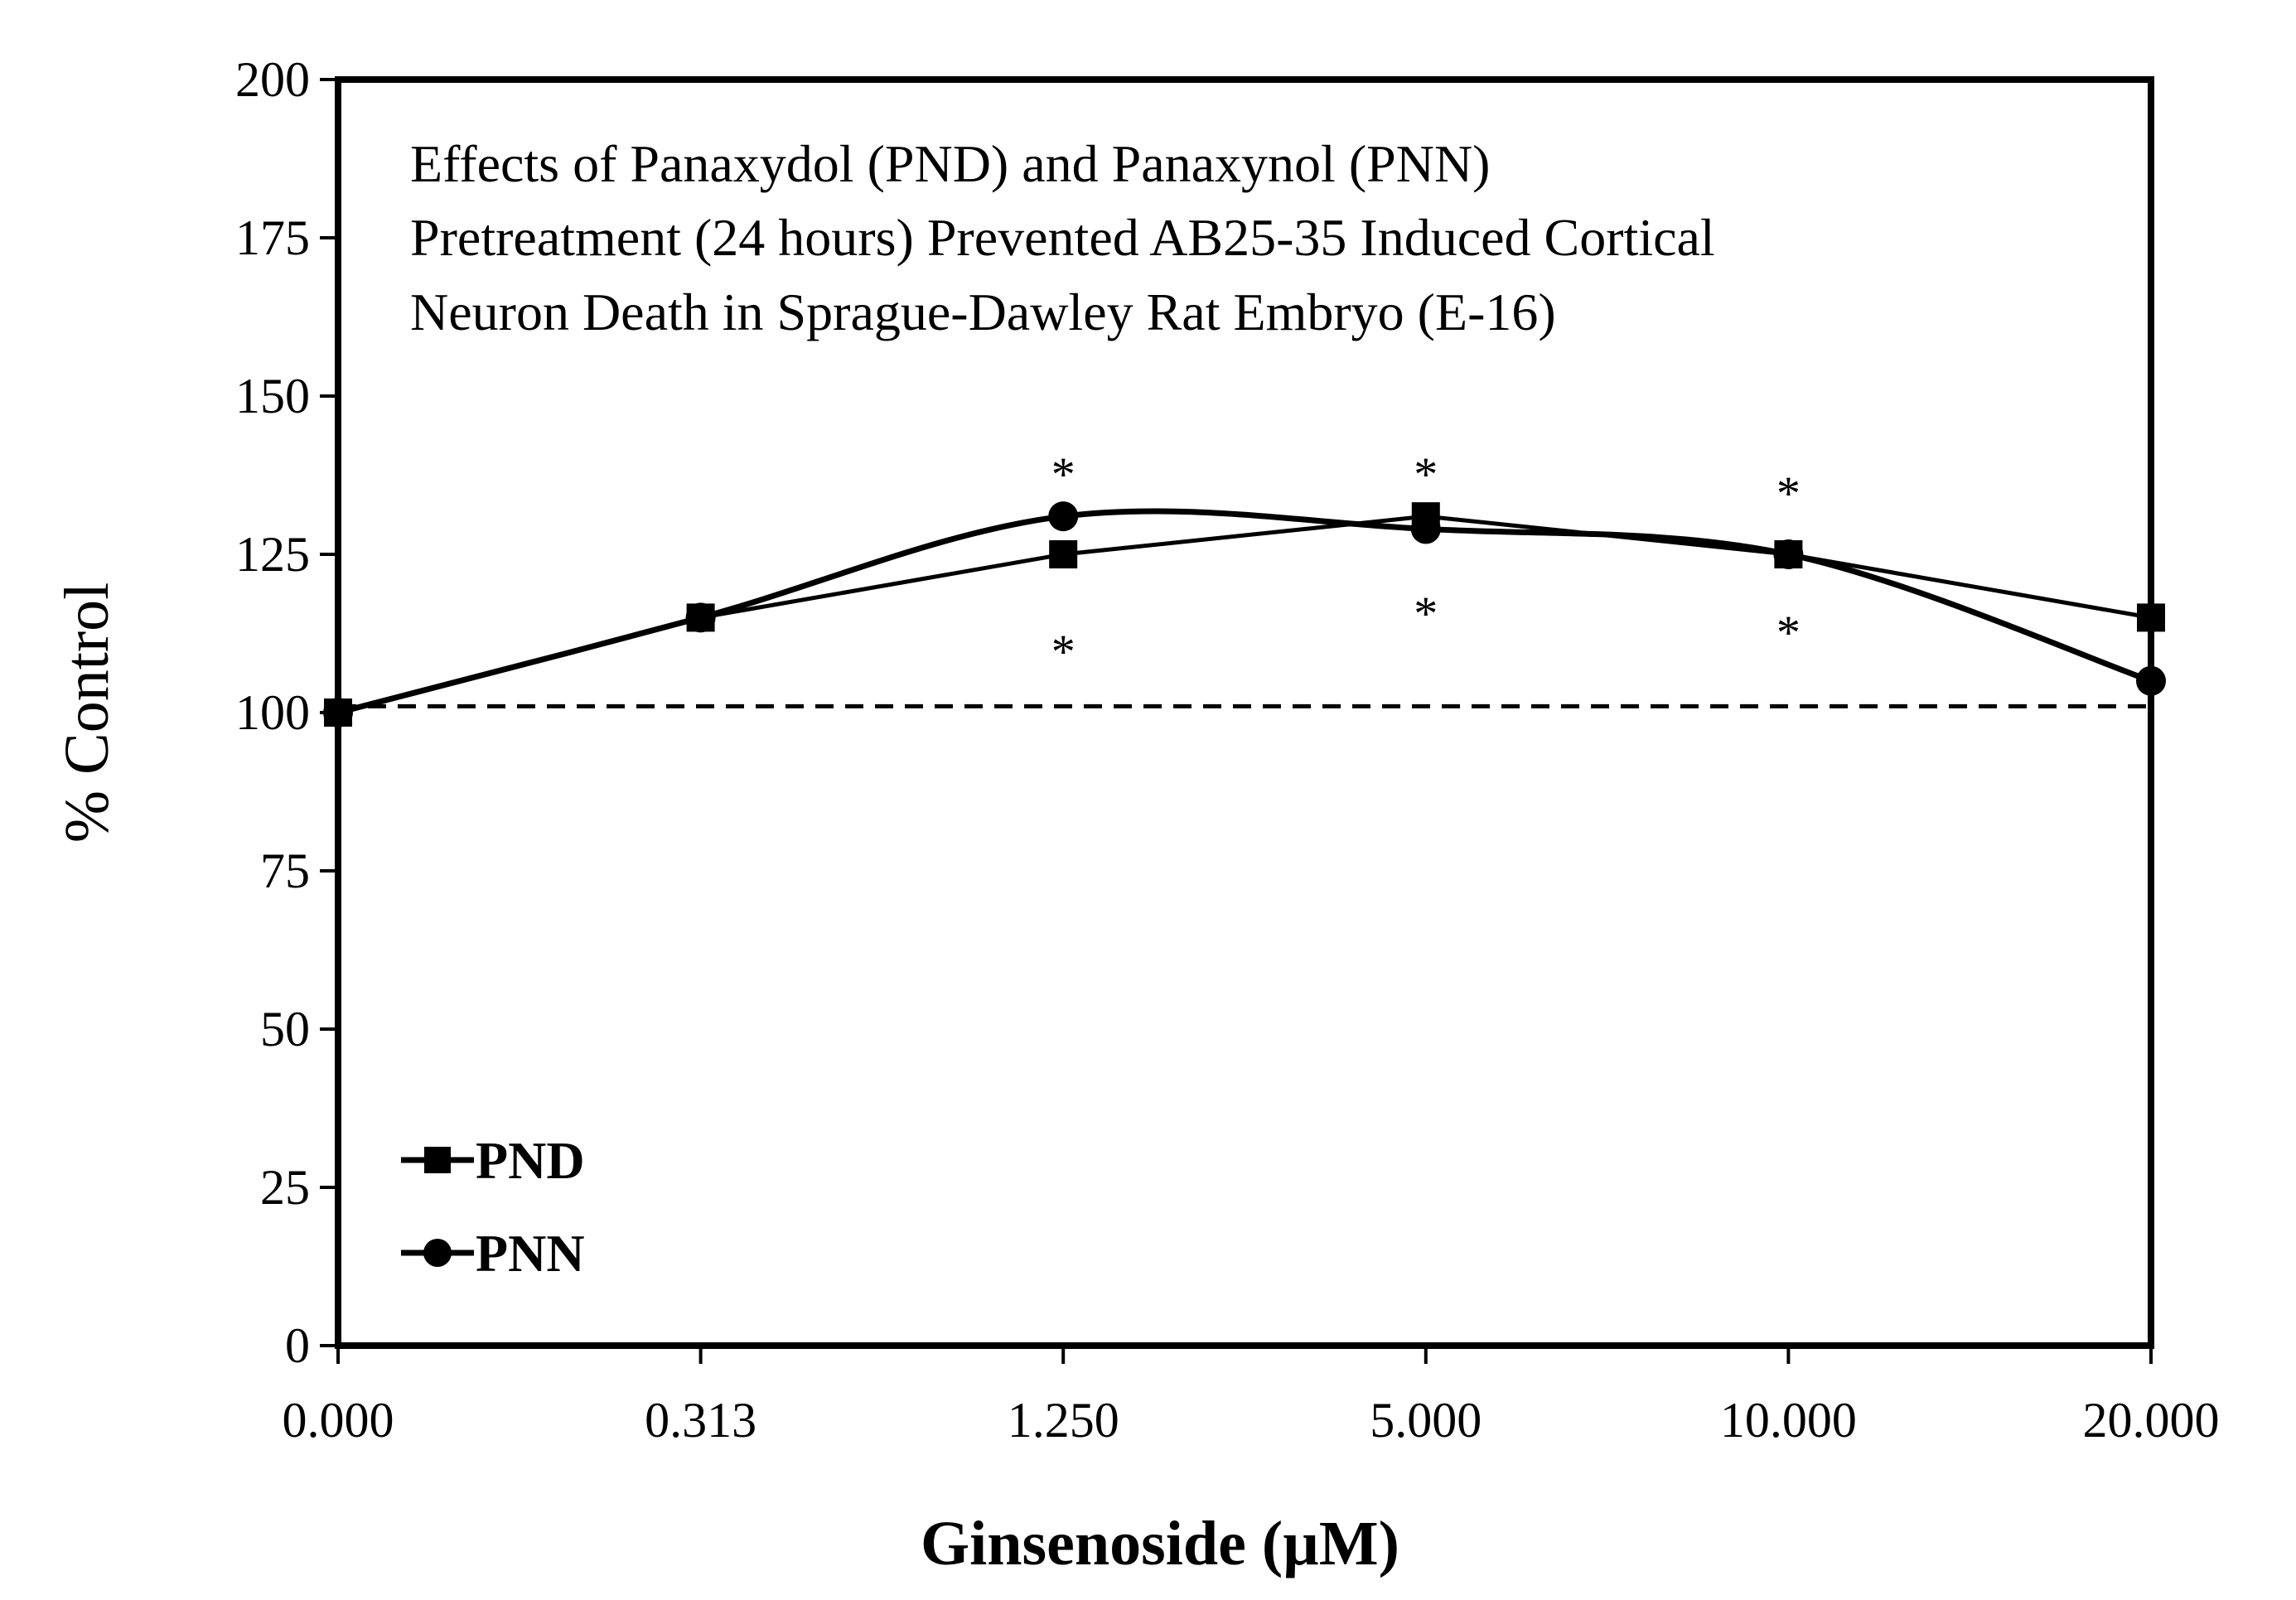 Image resolution: width=2296 pixels, height=1600 pixels. I want to click on x-tick-label-0: 0.000, so click(339, 1420).